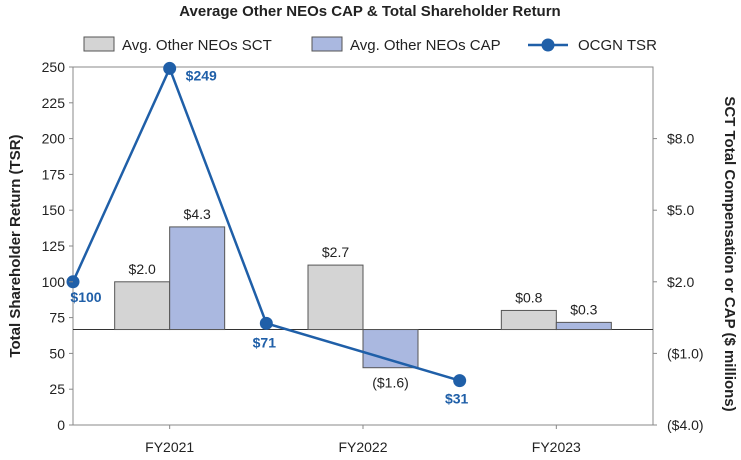 Image resolution: width=741 pixels, height=460 pixels. I want to click on legend-marker, so click(548, 45).